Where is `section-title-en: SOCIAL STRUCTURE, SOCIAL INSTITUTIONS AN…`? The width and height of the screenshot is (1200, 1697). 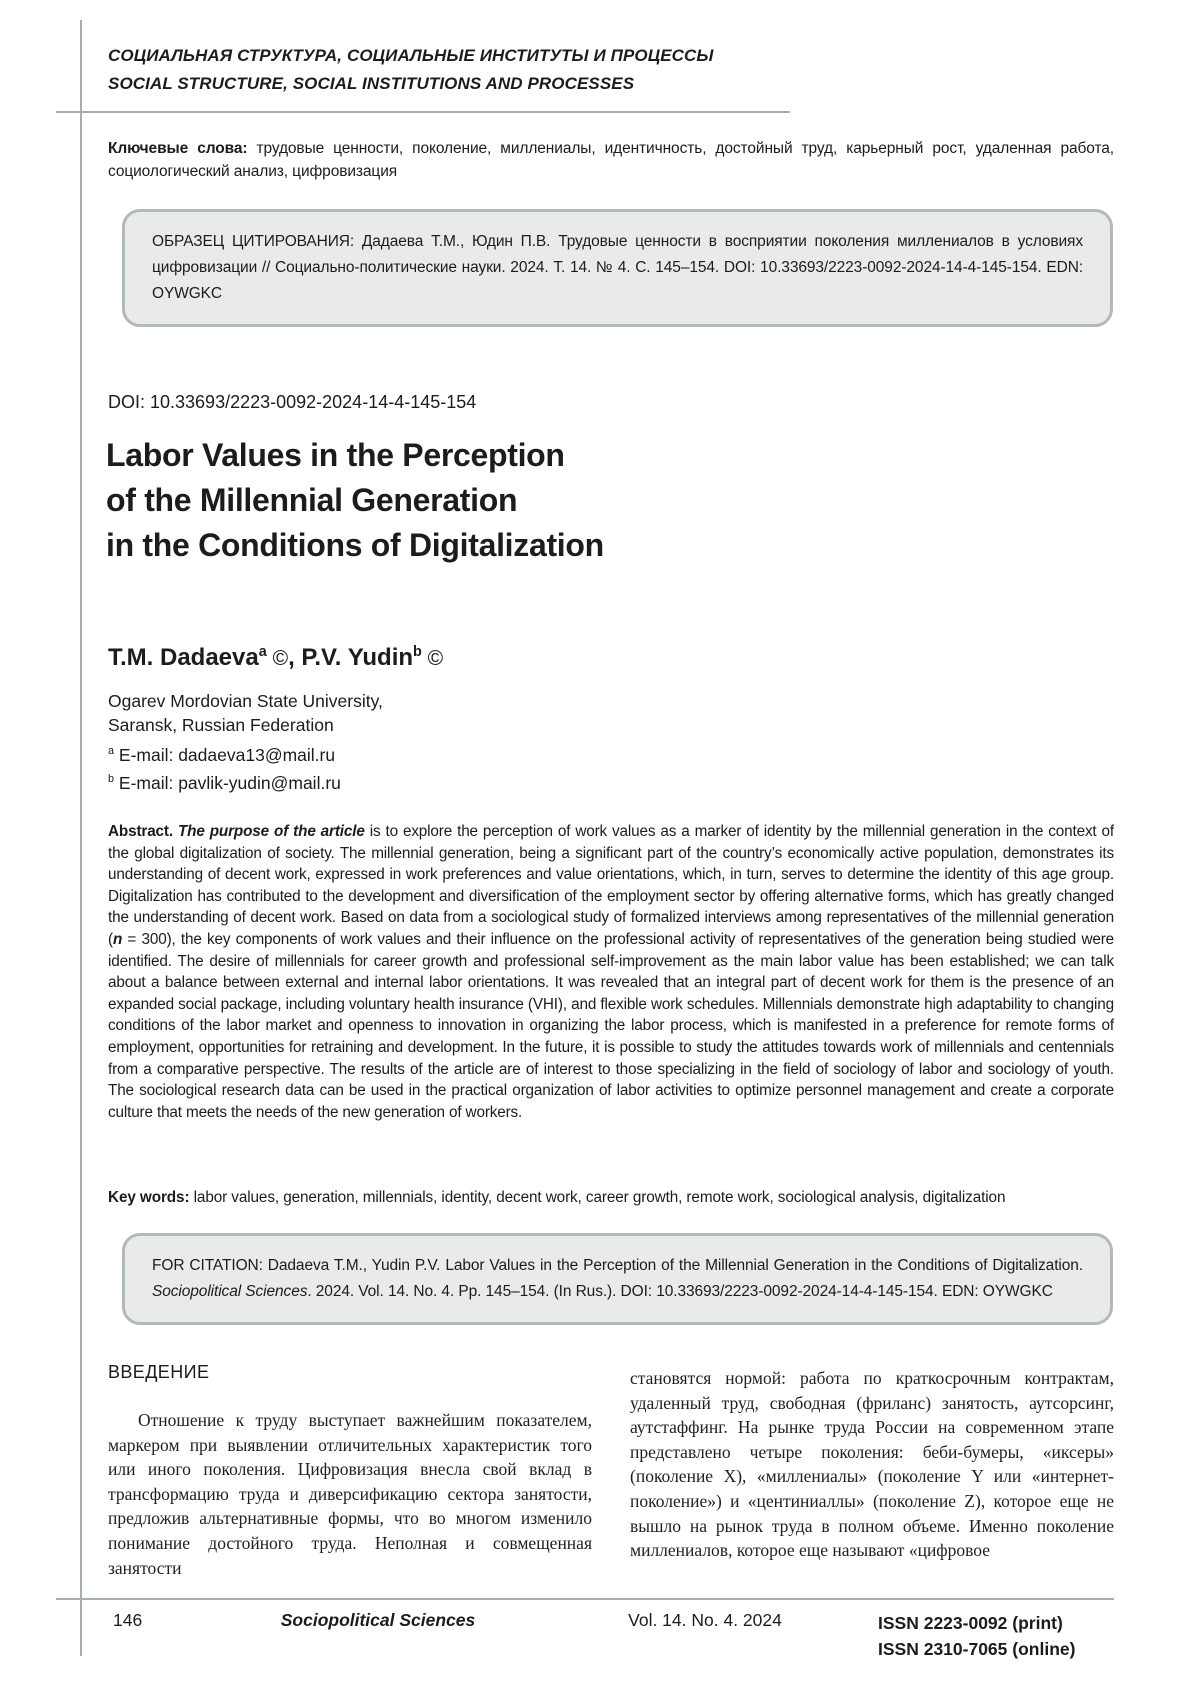 section-title-en: SOCIAL STRUCTURE, SOCIAL INSTITUTIONS AN… is located at coordinates (371, 83).